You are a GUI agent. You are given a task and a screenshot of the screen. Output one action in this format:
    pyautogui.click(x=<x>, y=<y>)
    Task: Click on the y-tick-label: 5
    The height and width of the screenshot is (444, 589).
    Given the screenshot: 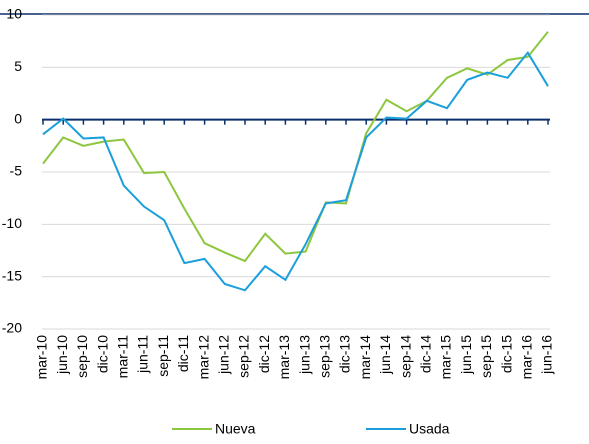 What is the action you would take?
    pyautogui.click(x=18, y=66)
    